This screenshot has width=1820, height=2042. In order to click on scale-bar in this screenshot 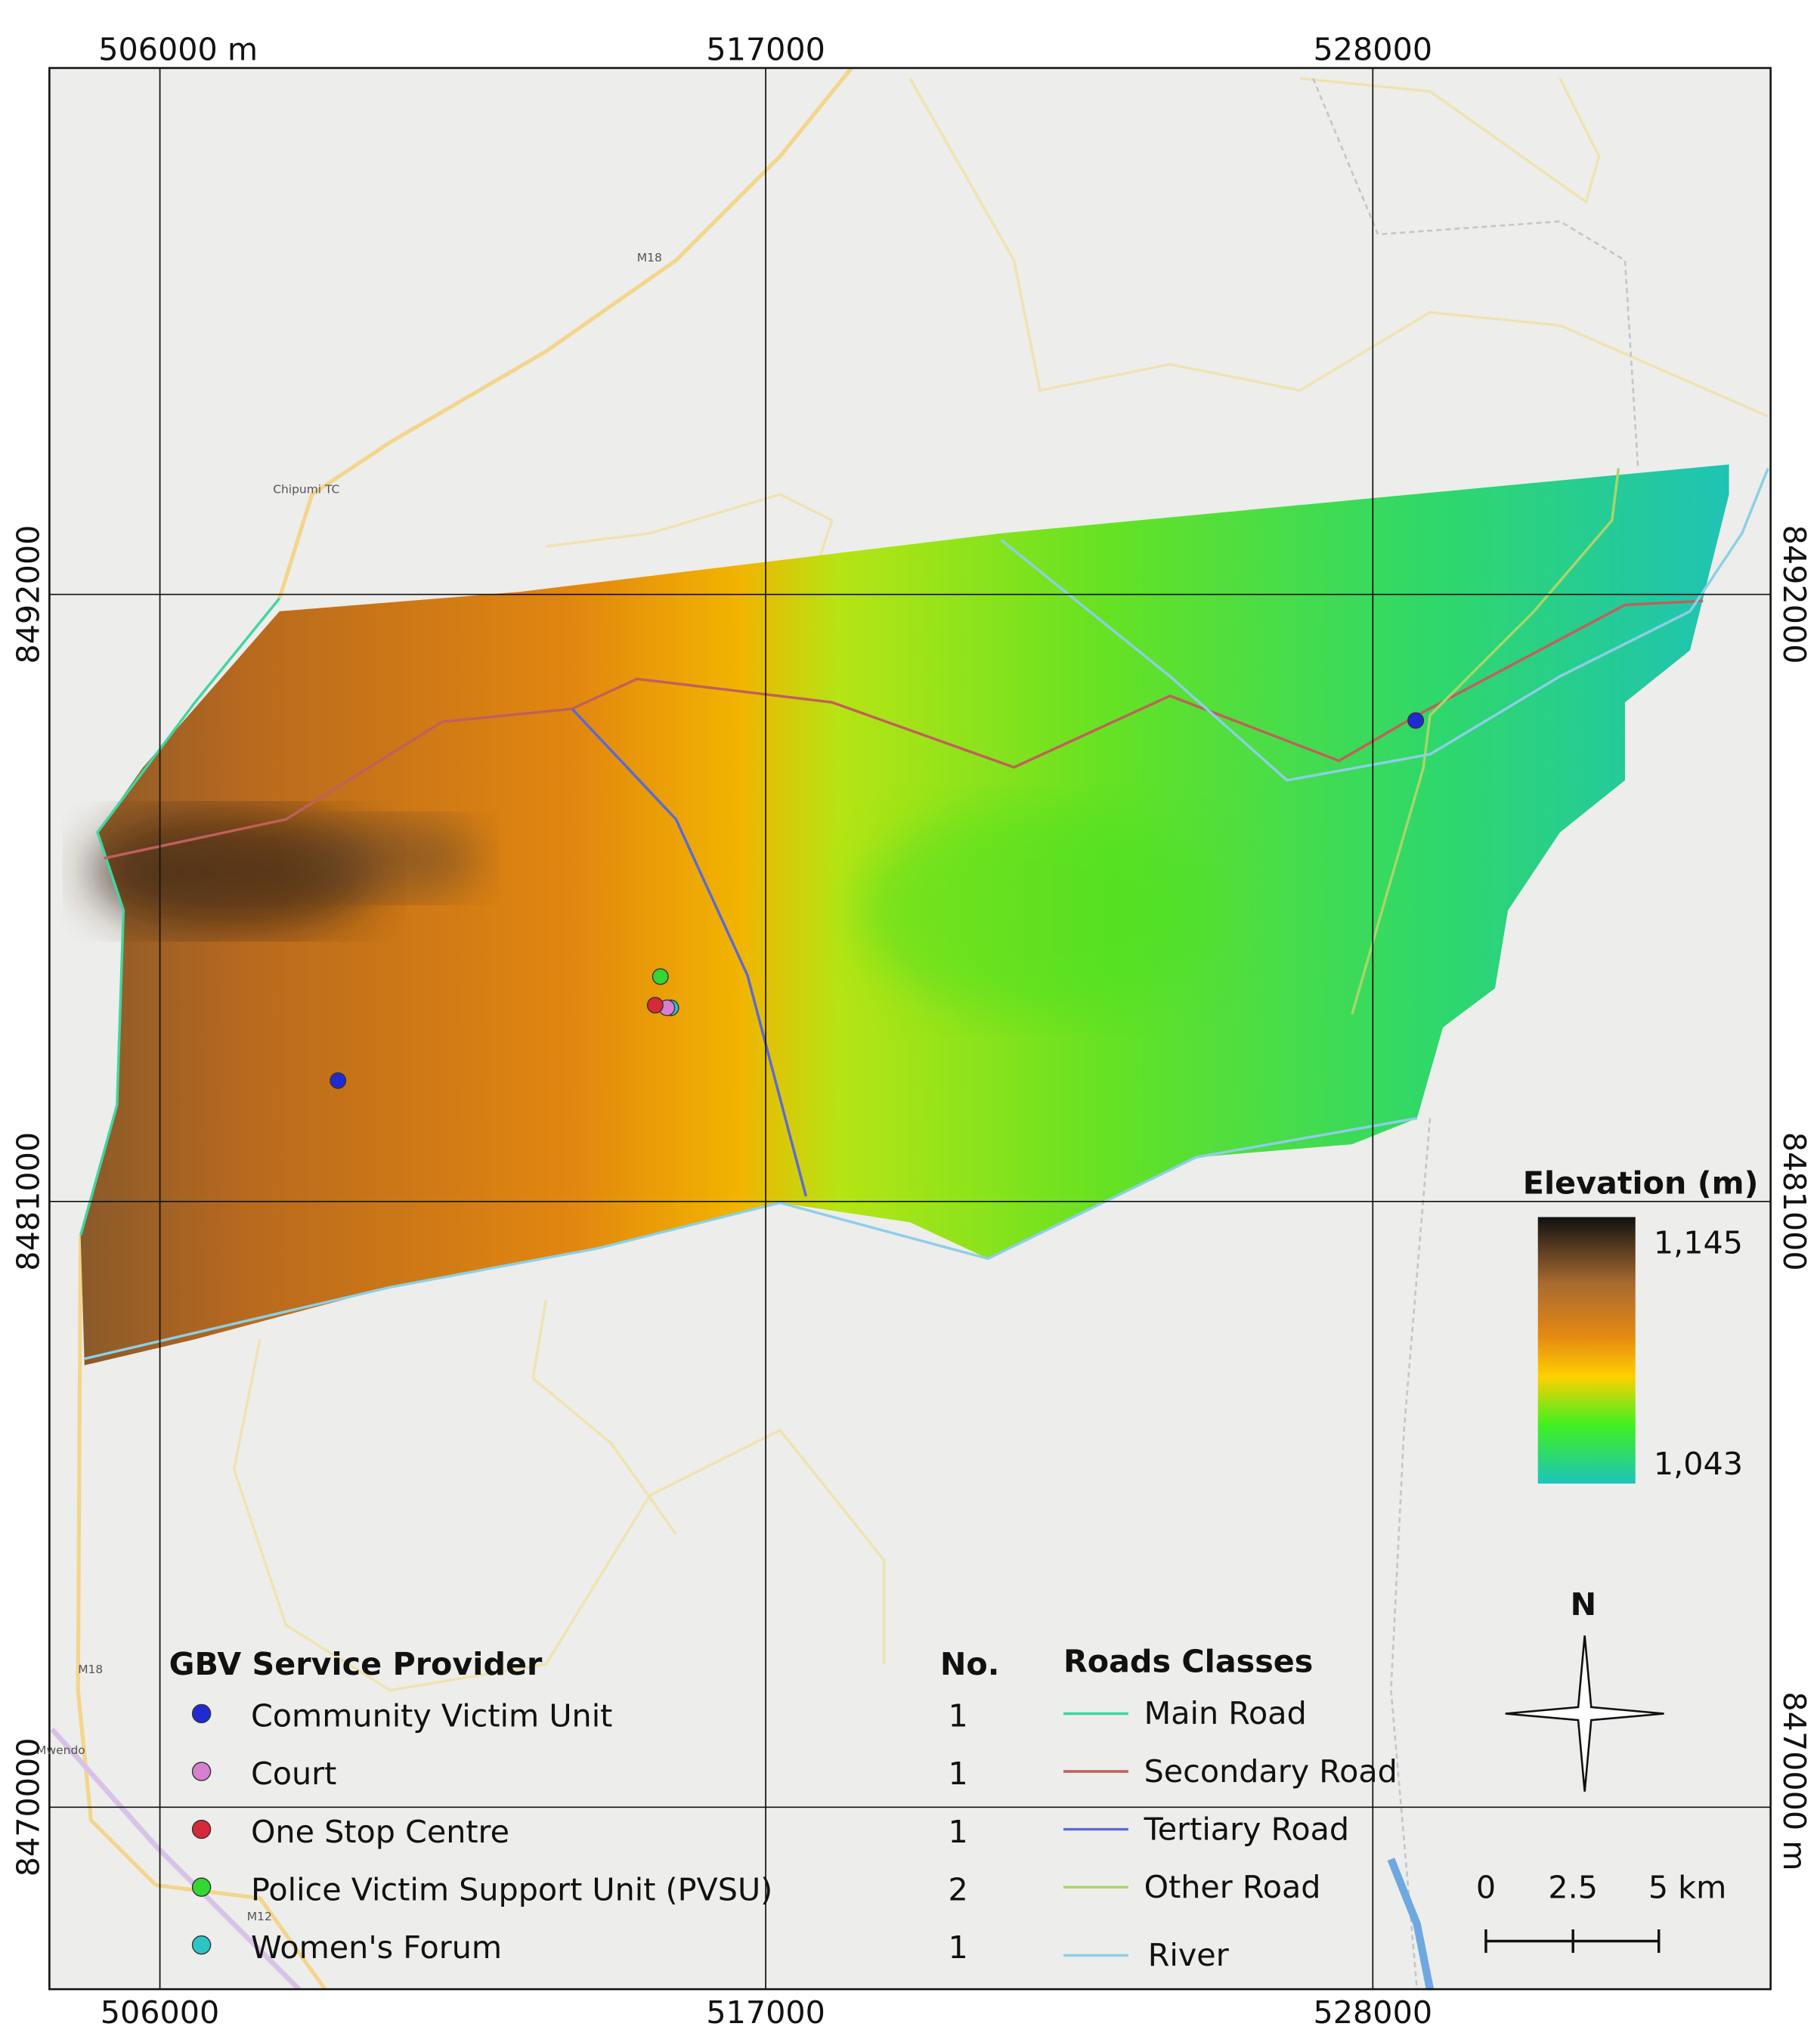, I will do `click(1572, 1941)`.